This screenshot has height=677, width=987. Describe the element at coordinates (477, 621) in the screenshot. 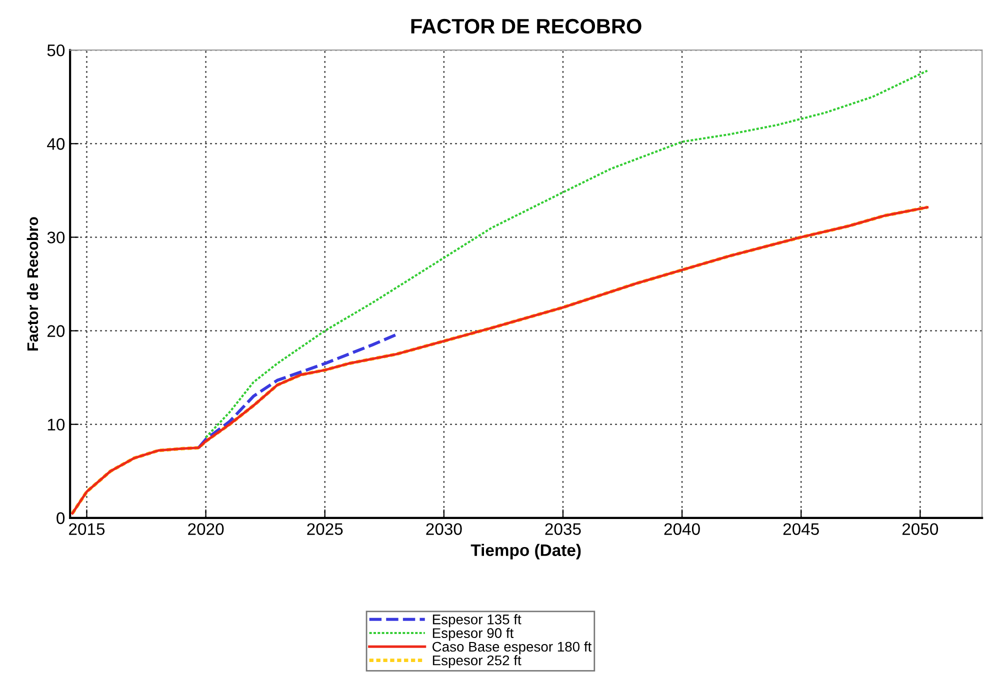

I see `legend-label: Espesor 135 ft` at that location.